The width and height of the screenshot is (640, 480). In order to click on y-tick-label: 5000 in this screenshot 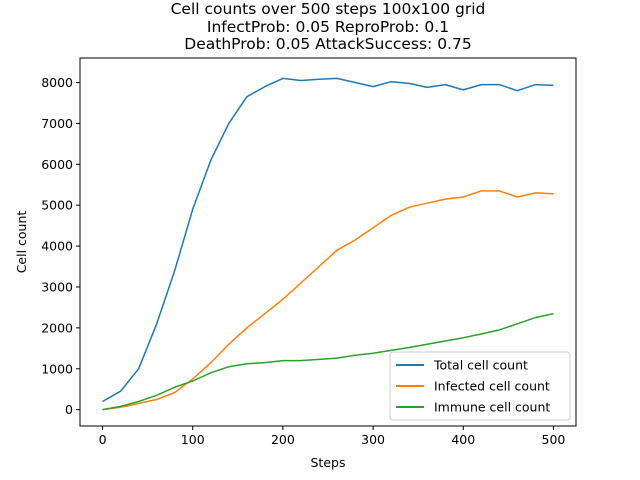, I will do `click(57, 205)`.